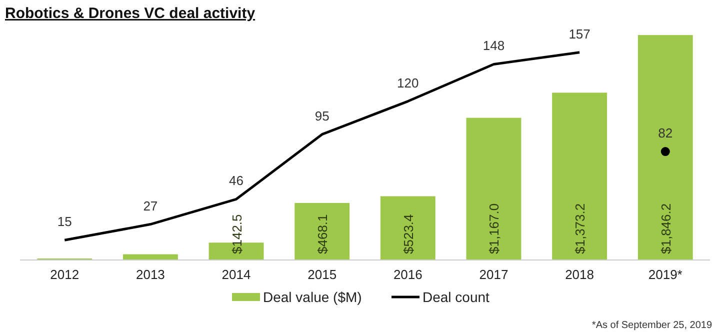 The image size is (720, 335). What do you see at coordinates (236, 274) in the screenshot?
I see `x-tick-label: 2014` at bounding box center [236, 274].